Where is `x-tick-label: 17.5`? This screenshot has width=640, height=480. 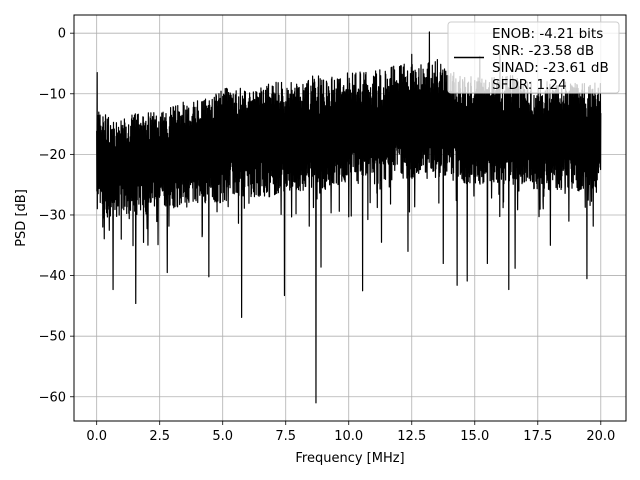 x-tick-label: 17.5 is located at coordinates (537, 436).